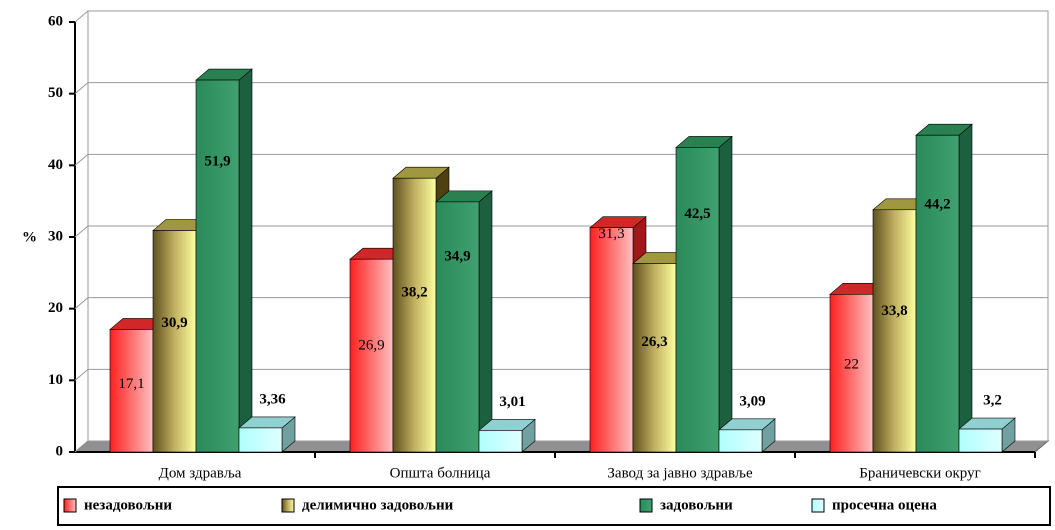  I want to click on value-label: 26,3, so click(654, 342).